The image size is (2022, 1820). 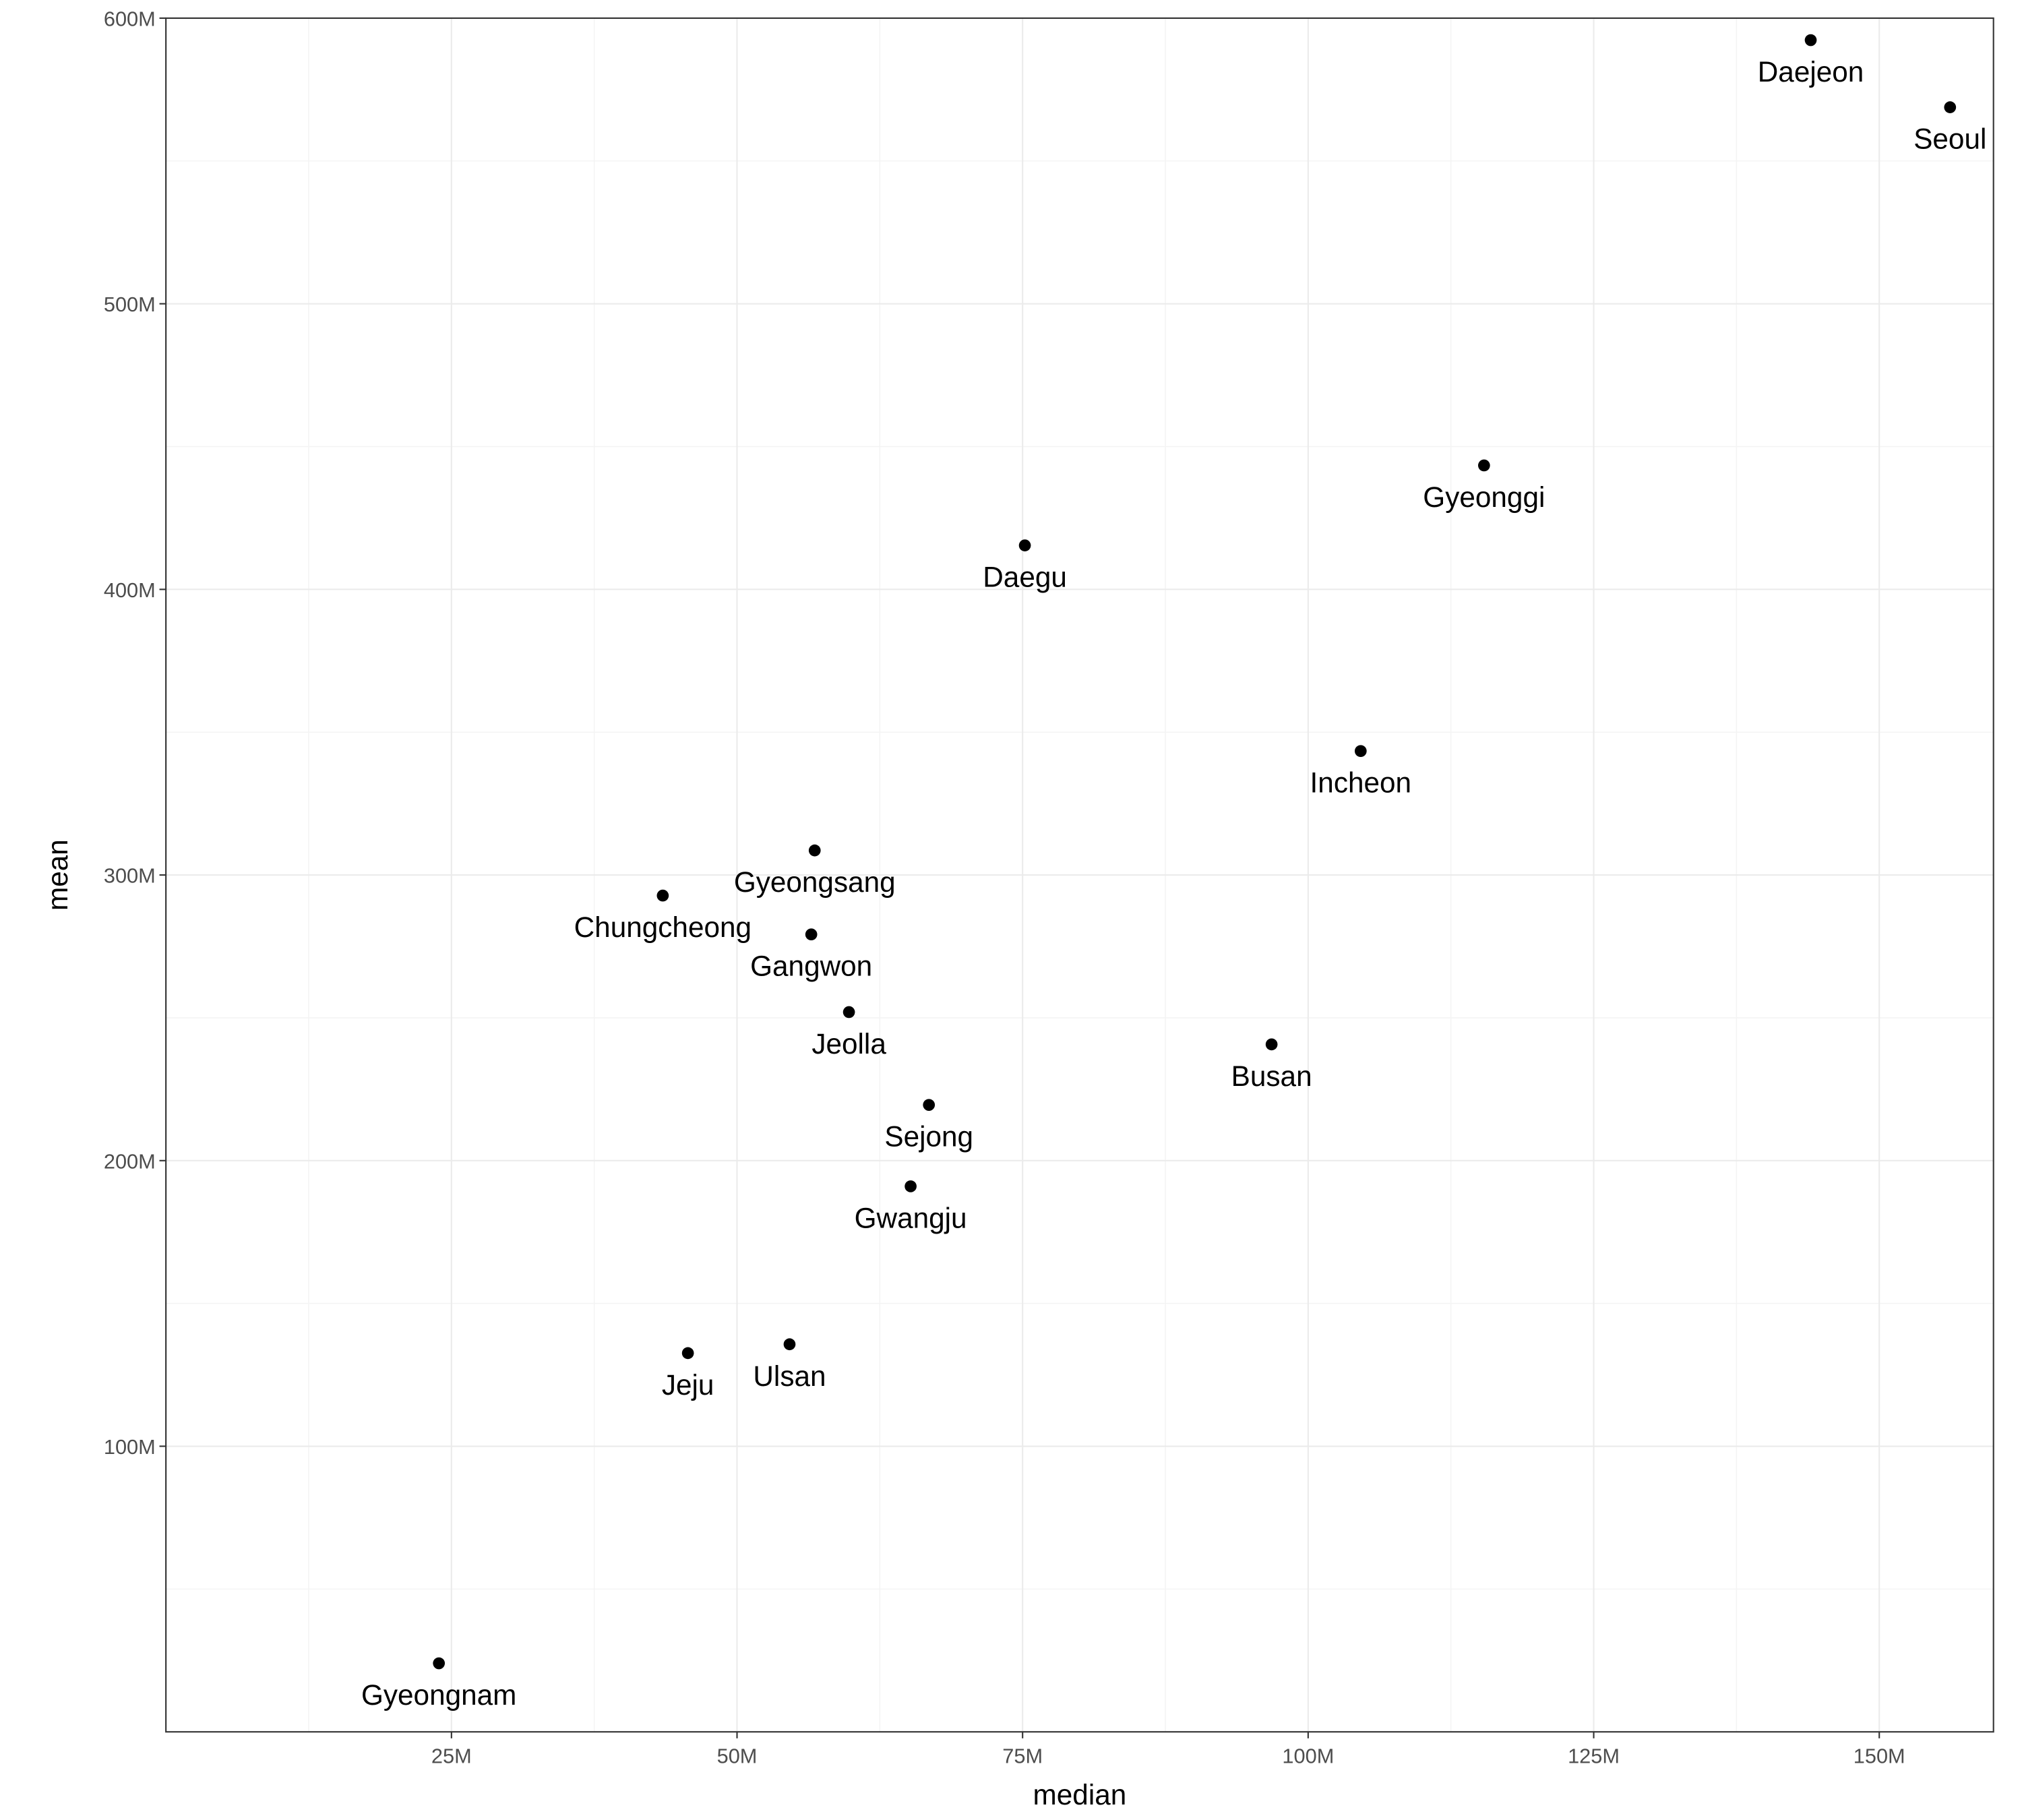 What do you see at coordinates (811, 966) in the screenshot?
I see `point-label: Gangwon` at bounding box center [811, 966].